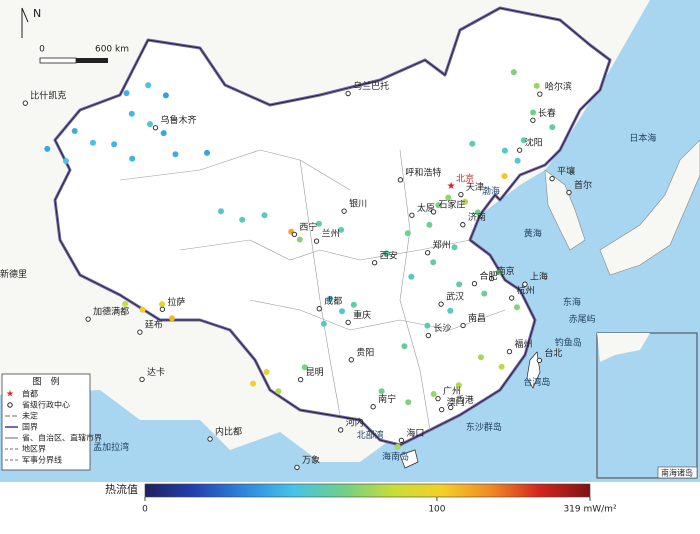 The width and height of the screenshot is (700, 534). I want to click on place-label: 呼和浩特, so click(423, 172).